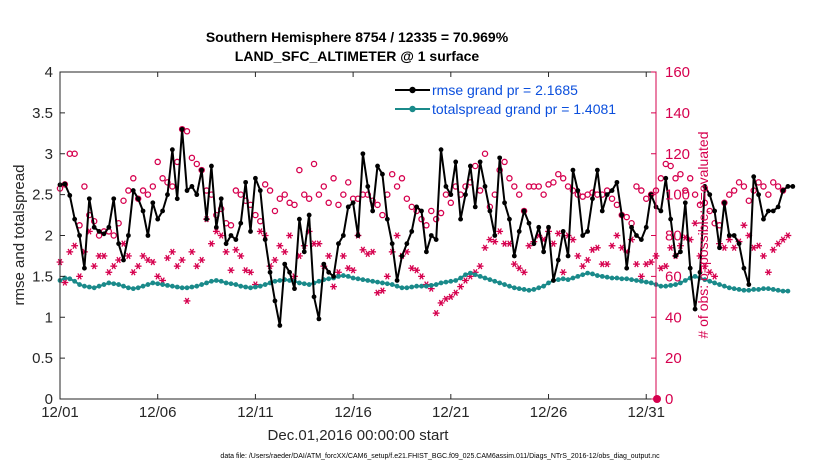 The height and width of the screenshot is (470, 830). I want to click on y-left-tick-label: 3.5, so click(42, 113).